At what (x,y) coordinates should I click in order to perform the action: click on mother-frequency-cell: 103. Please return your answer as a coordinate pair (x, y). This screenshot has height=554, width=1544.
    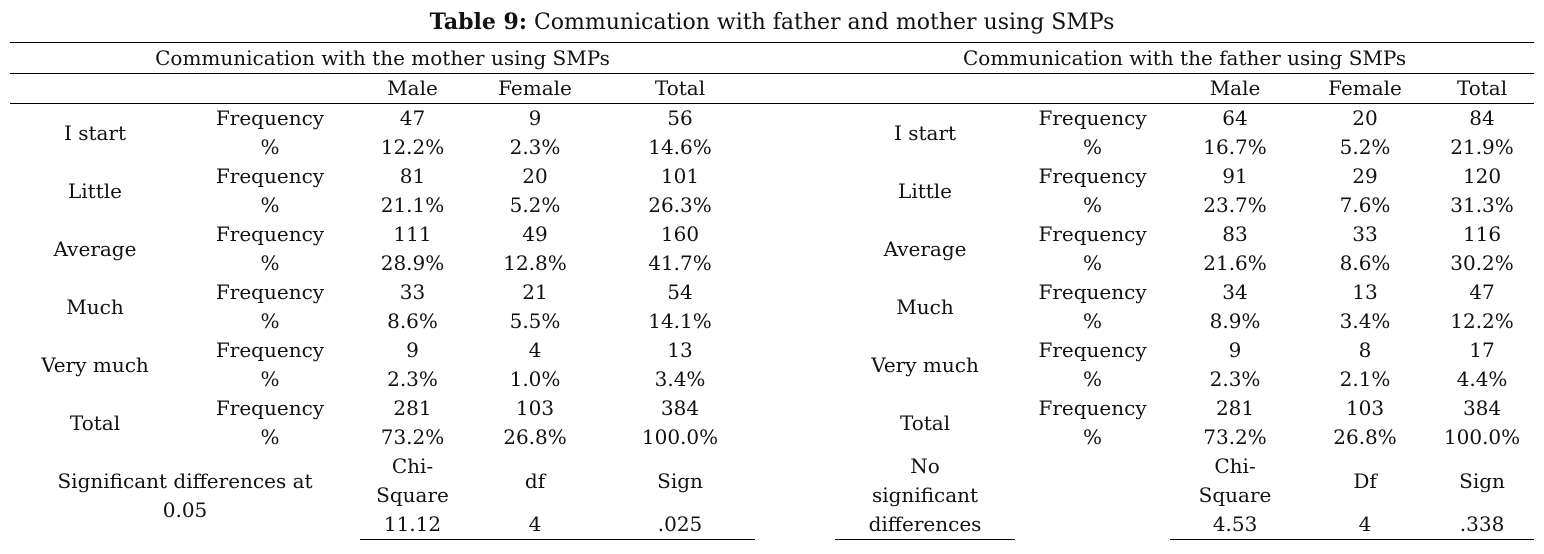
    Looking at the image, I should click on (535, 408).